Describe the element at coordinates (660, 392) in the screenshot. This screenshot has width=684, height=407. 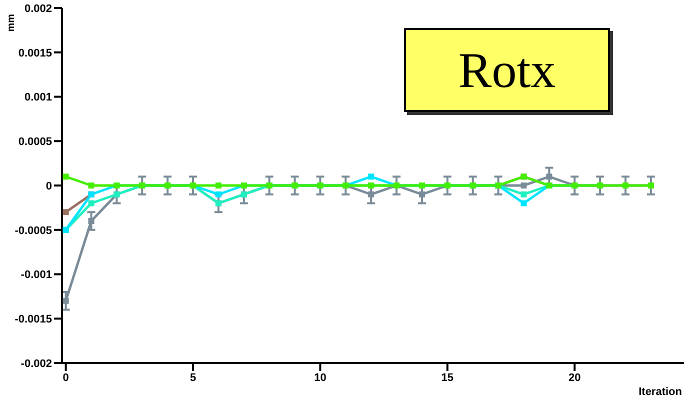
I see `x-axis-title: Iteration` at that location.